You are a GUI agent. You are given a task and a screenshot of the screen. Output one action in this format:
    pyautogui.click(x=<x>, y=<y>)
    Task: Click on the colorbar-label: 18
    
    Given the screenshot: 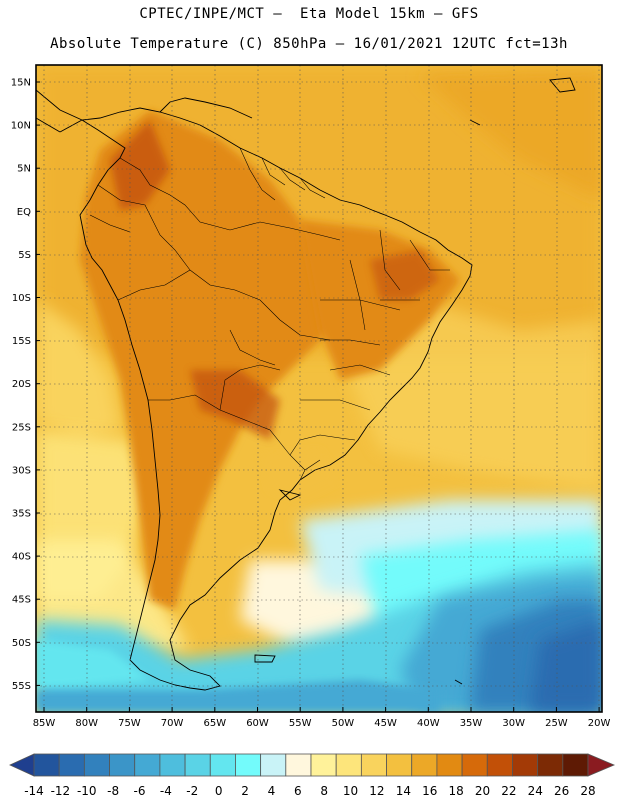 What is the action you would take?
    pyautogui.click(x=455, y=791)
    